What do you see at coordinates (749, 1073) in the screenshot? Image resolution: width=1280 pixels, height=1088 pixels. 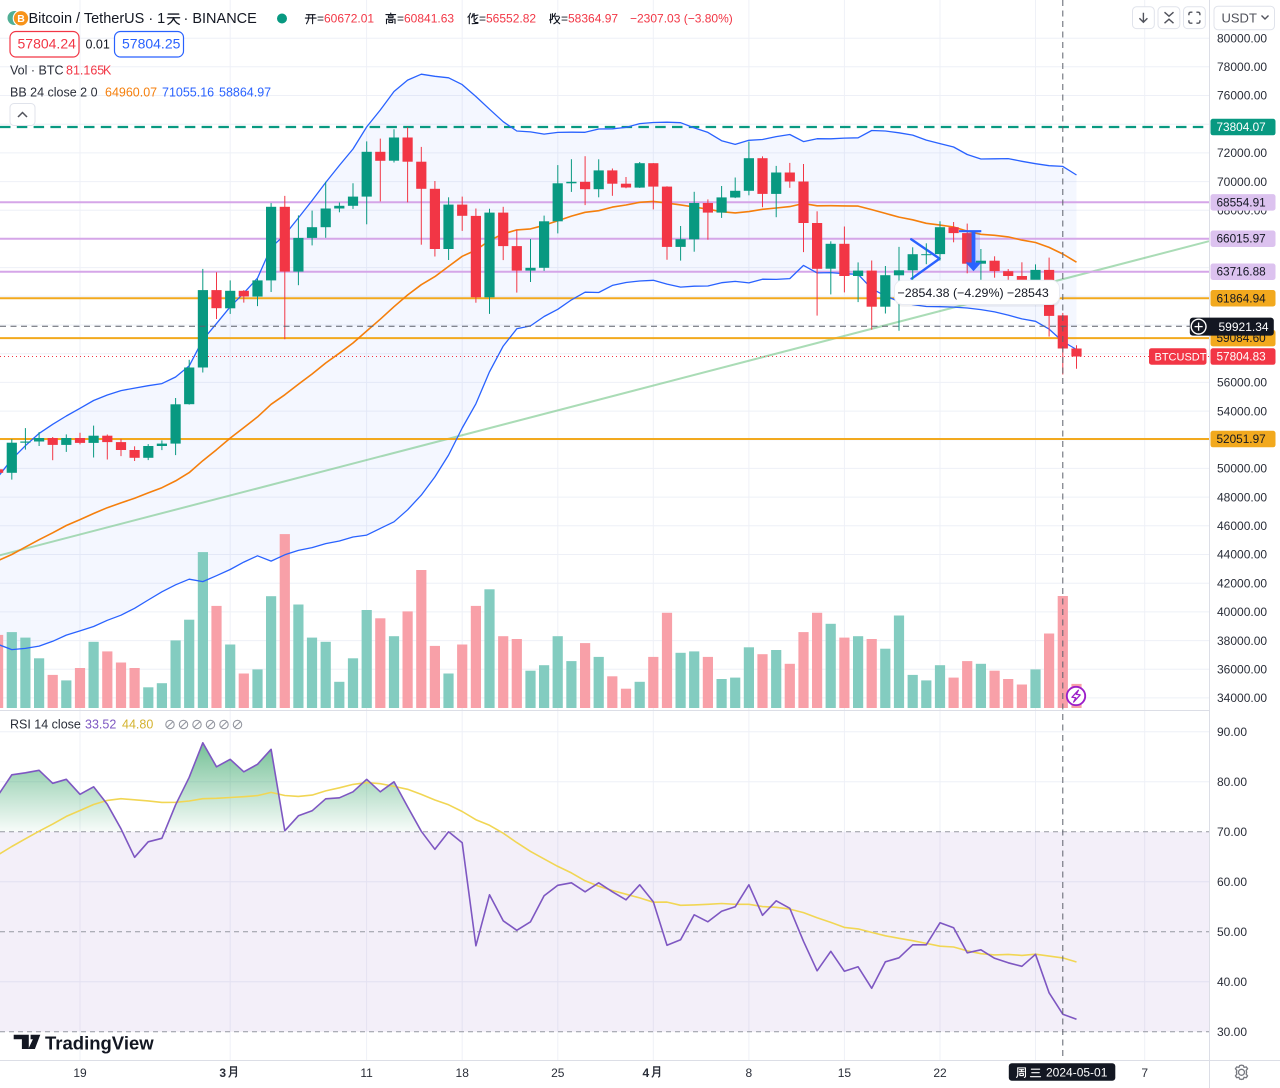 I see `svg-text: 8` at bounding box center [749, 1073].